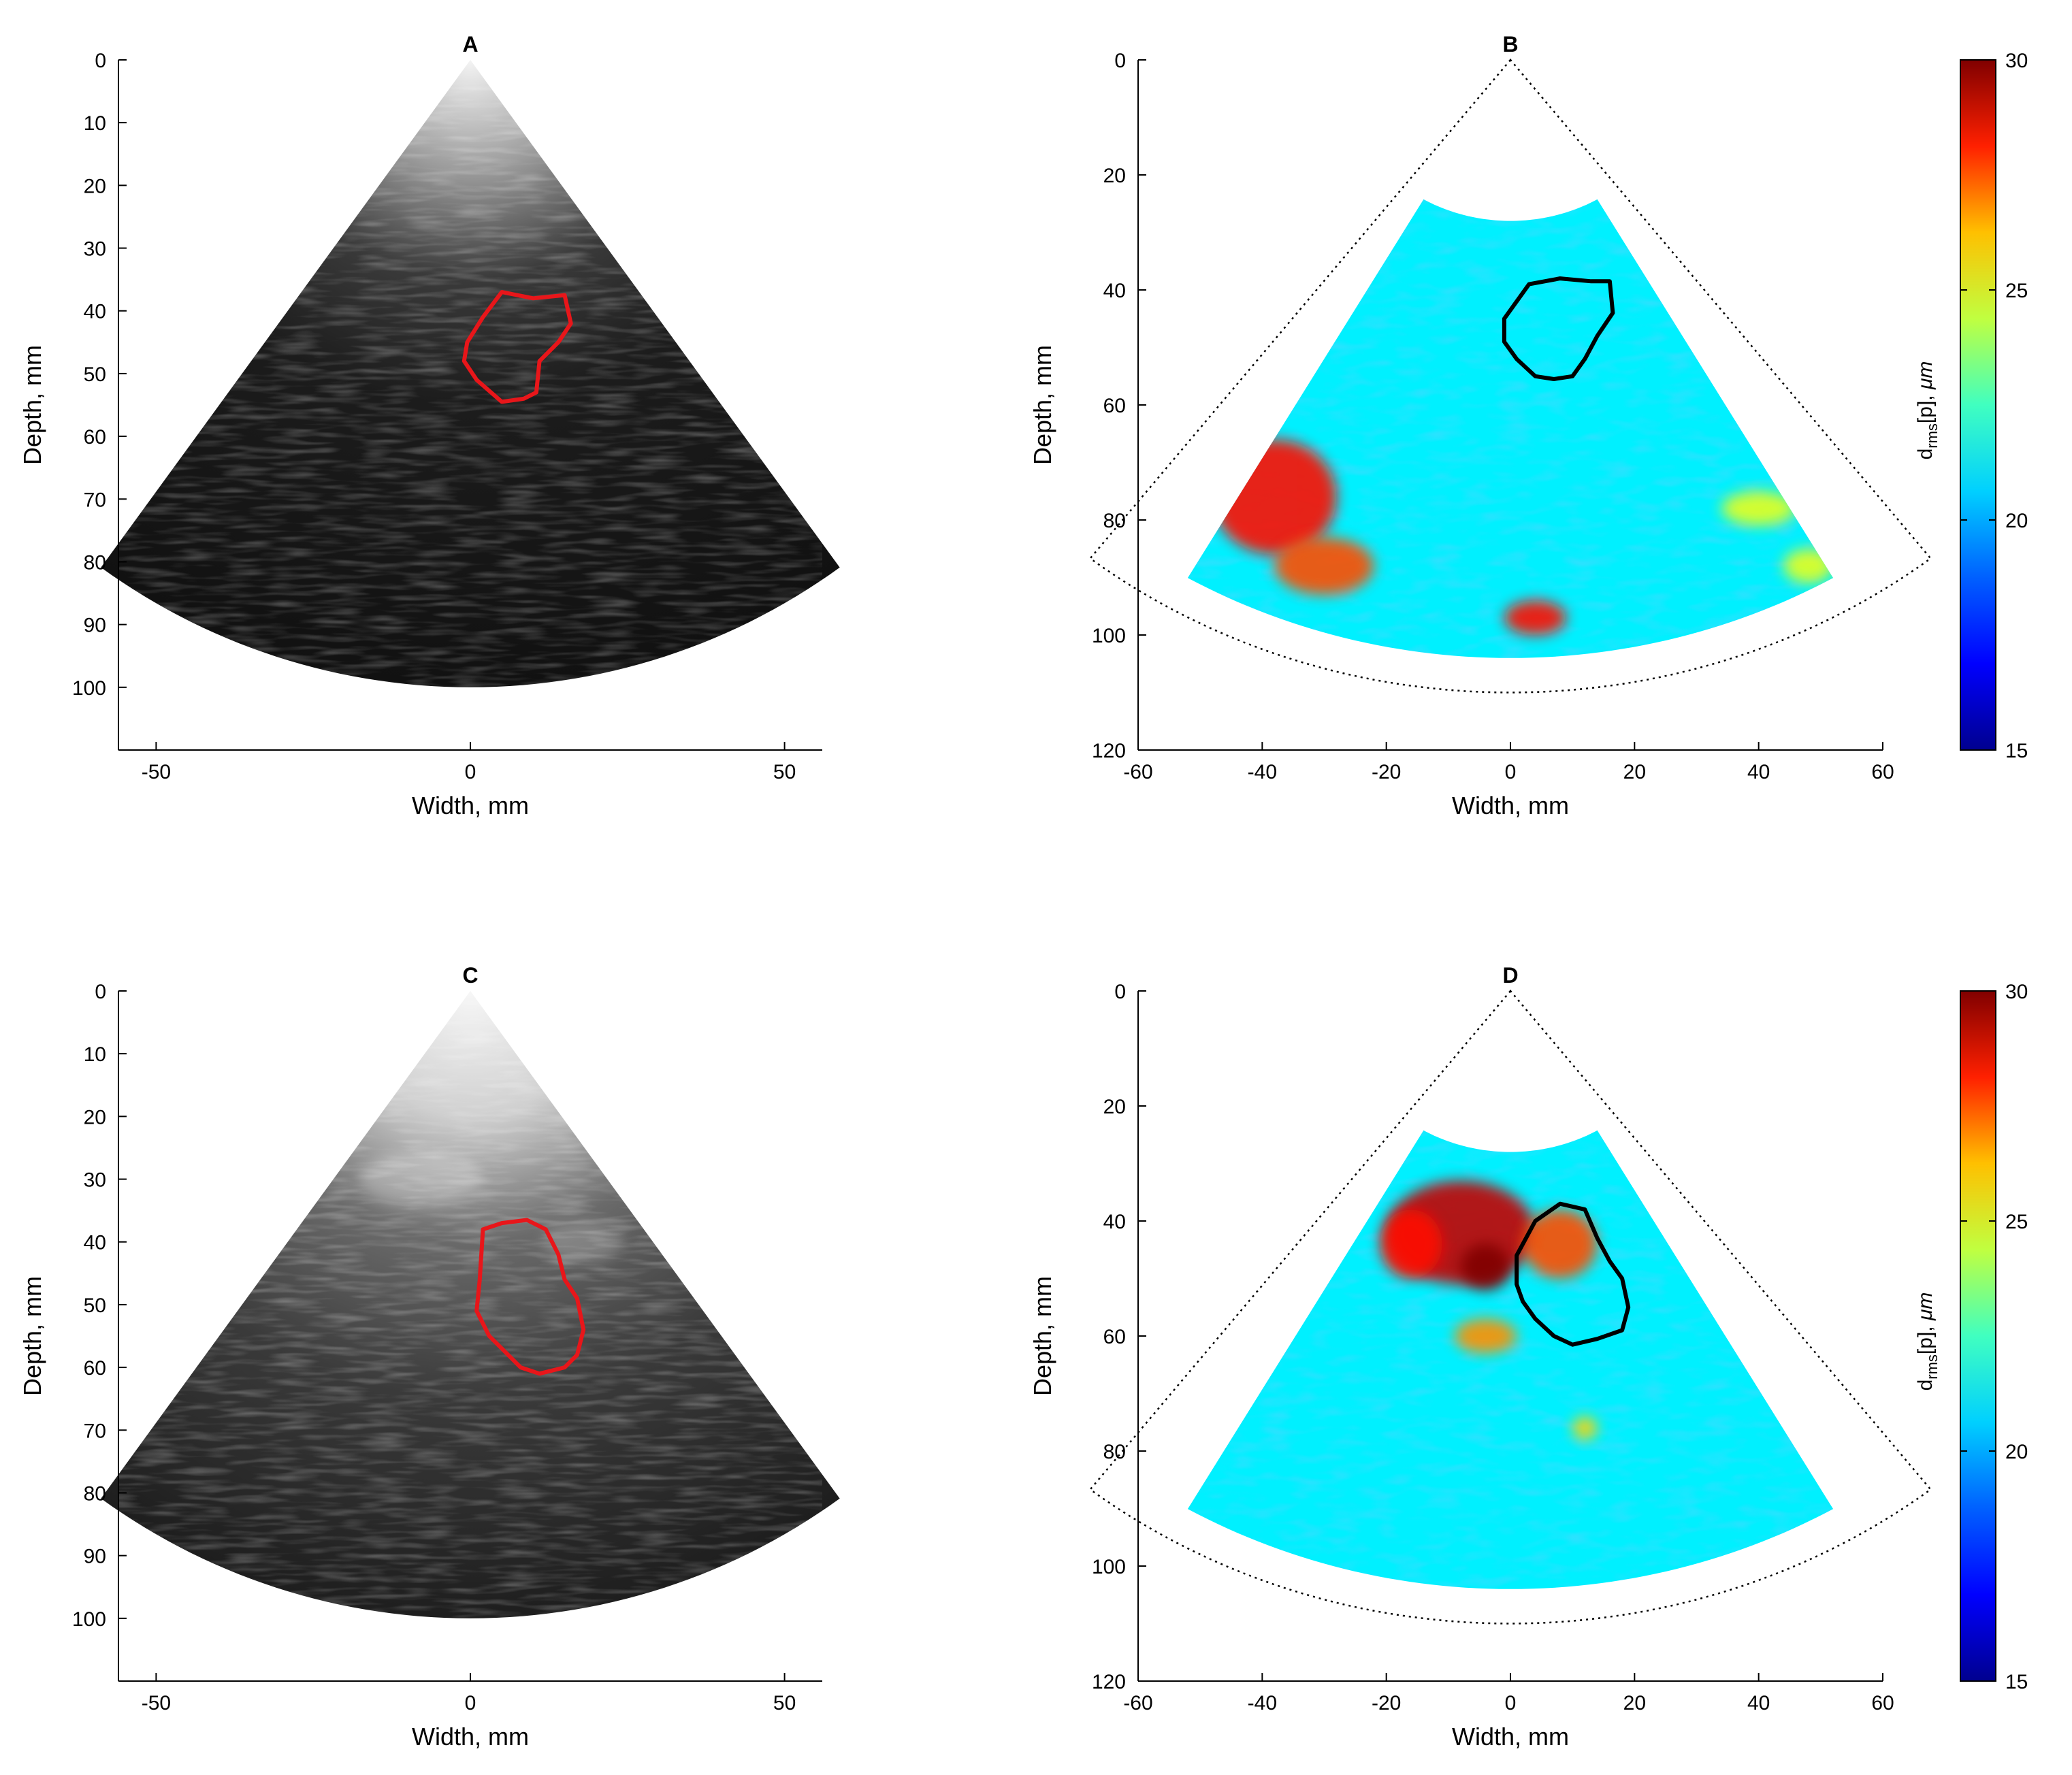 This screenshot has height=1775, width=2072. Describe the element at coordinates (1510, 1359) in the screenshot. I see `map-hotspots` at that location.